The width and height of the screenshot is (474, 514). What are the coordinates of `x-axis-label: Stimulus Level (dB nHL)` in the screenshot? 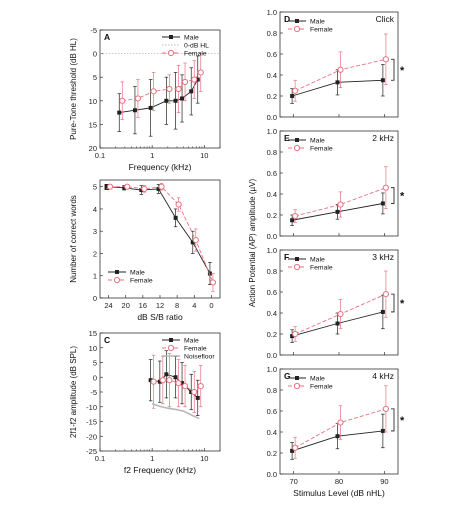 It's located at (339, 493).